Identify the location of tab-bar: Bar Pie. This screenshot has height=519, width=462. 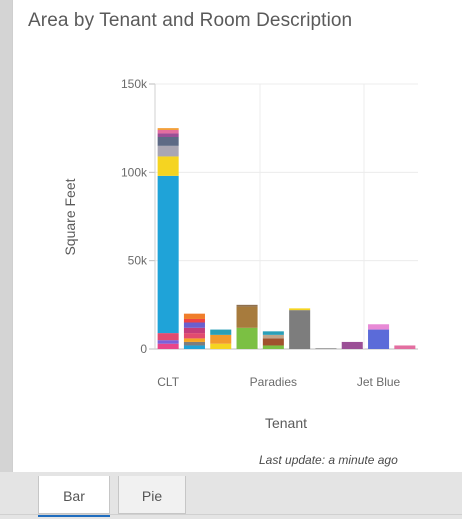
(231, 495).